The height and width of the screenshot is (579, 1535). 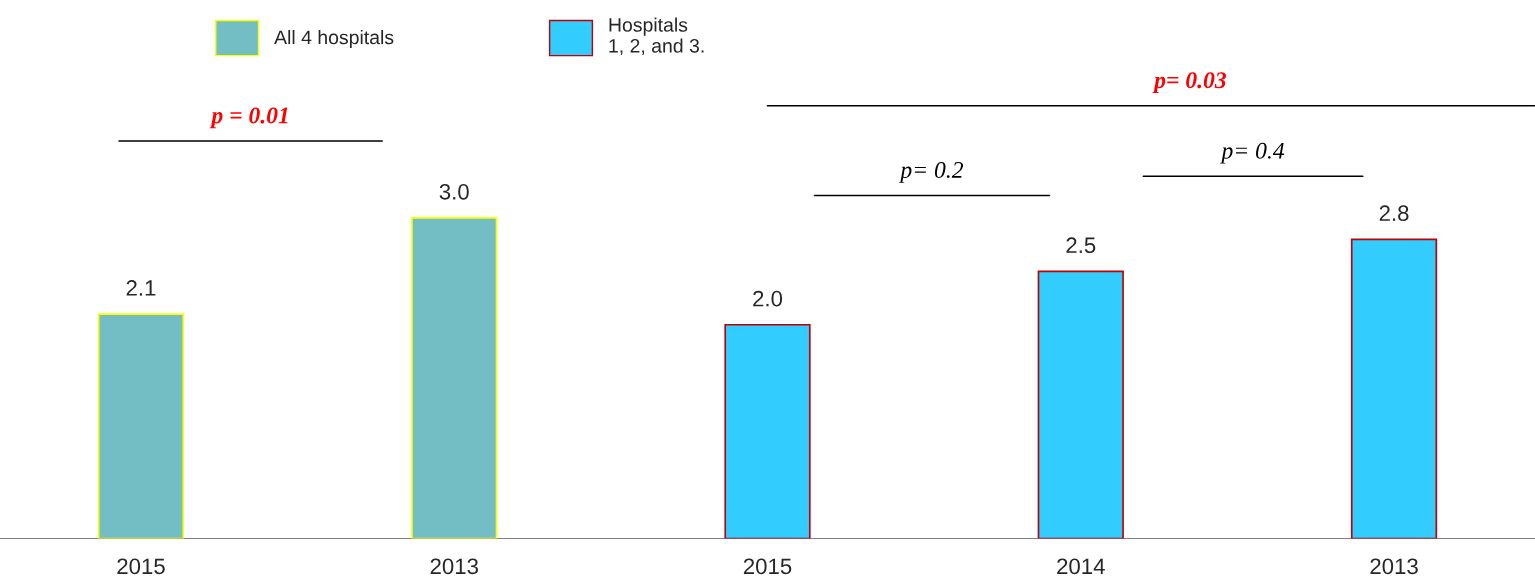 I want to click on x-tick-label: 2014, so click(x=1081, y=566).